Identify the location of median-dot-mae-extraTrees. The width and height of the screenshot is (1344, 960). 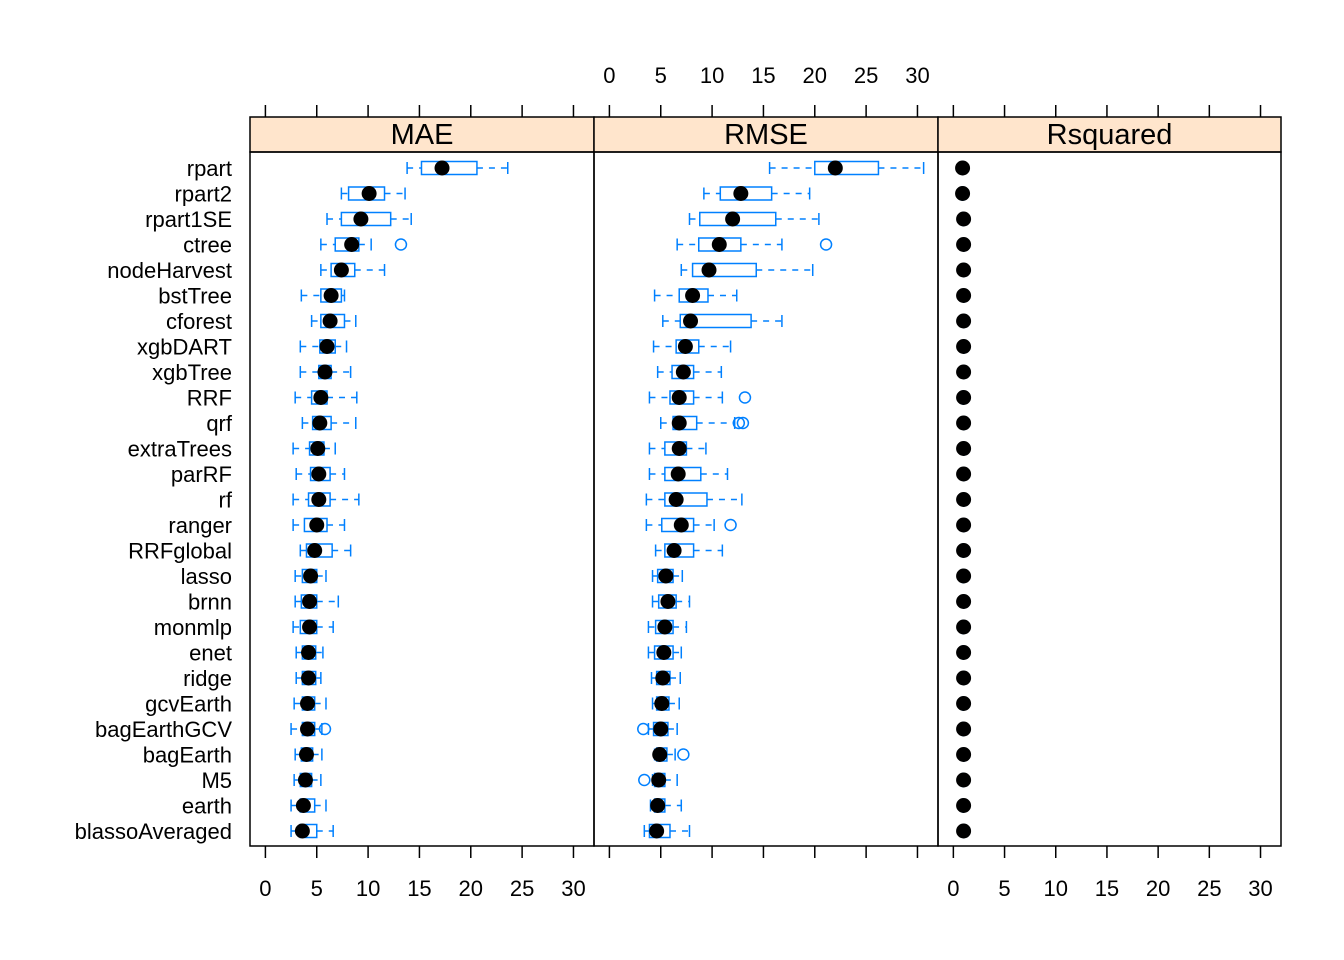
(318, 448).